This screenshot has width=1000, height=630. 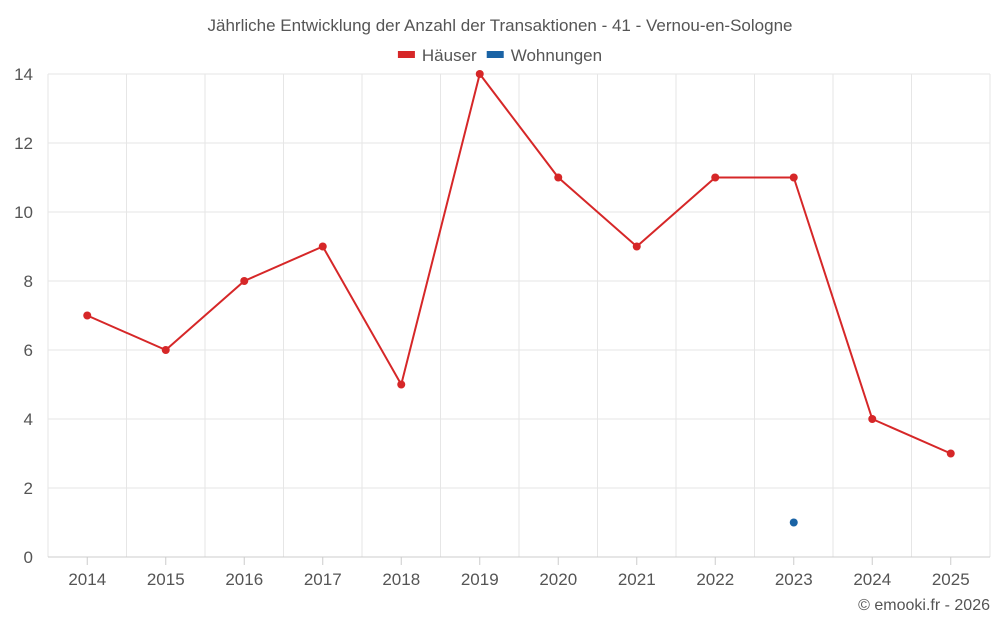 I want to click on x-tick-label: 2015, so click(x=166, y=579).